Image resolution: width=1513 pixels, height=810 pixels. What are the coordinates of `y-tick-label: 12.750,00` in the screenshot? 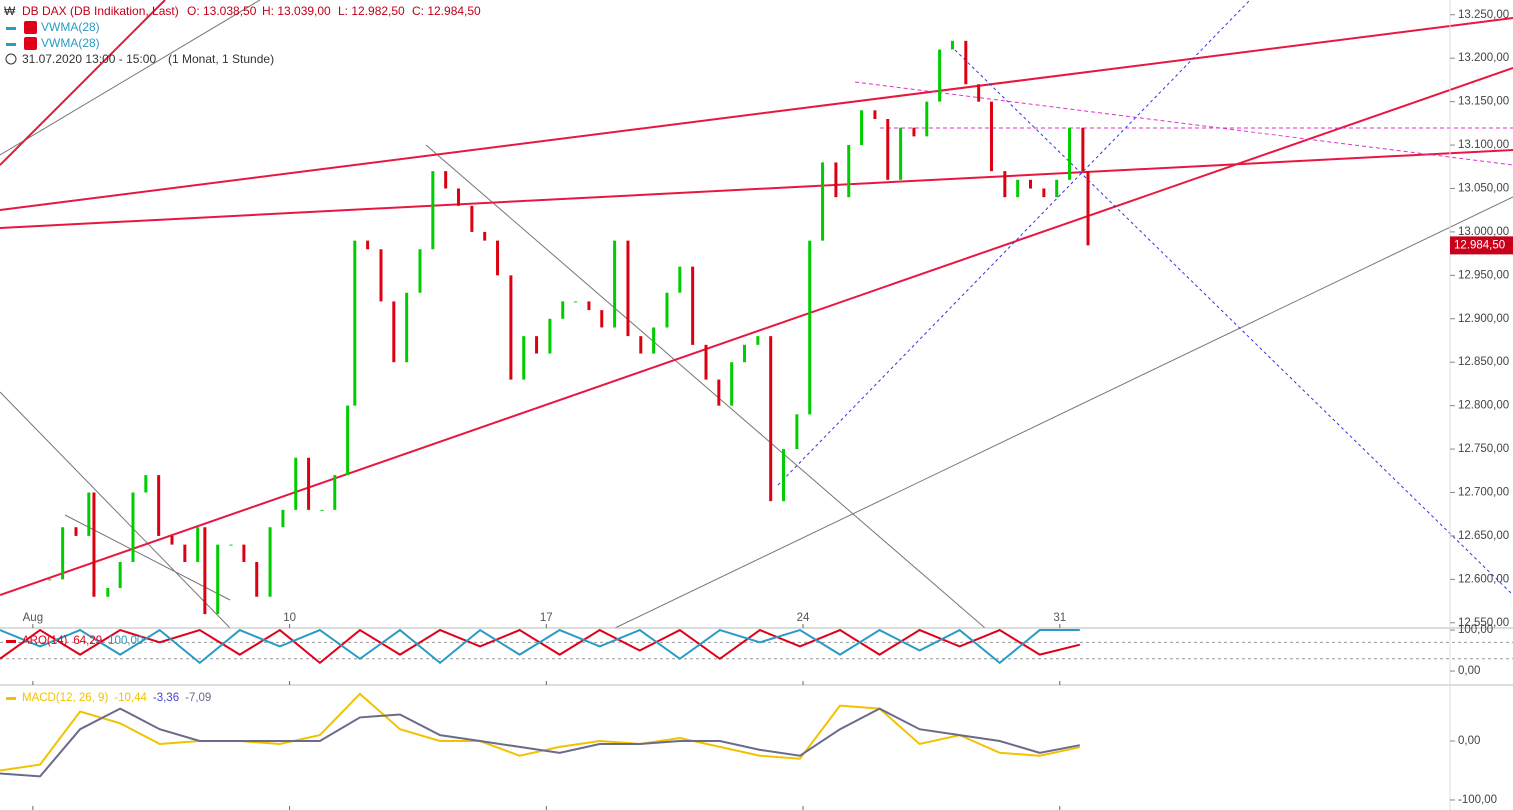 It's located at (1483, 449).